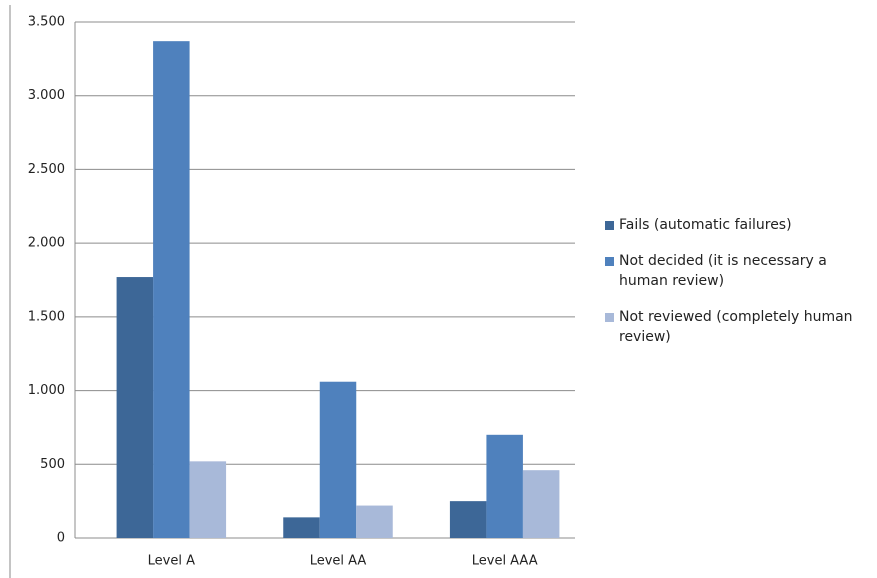  I want to click on x-tick-label: Level AAA, so click(505, 561).